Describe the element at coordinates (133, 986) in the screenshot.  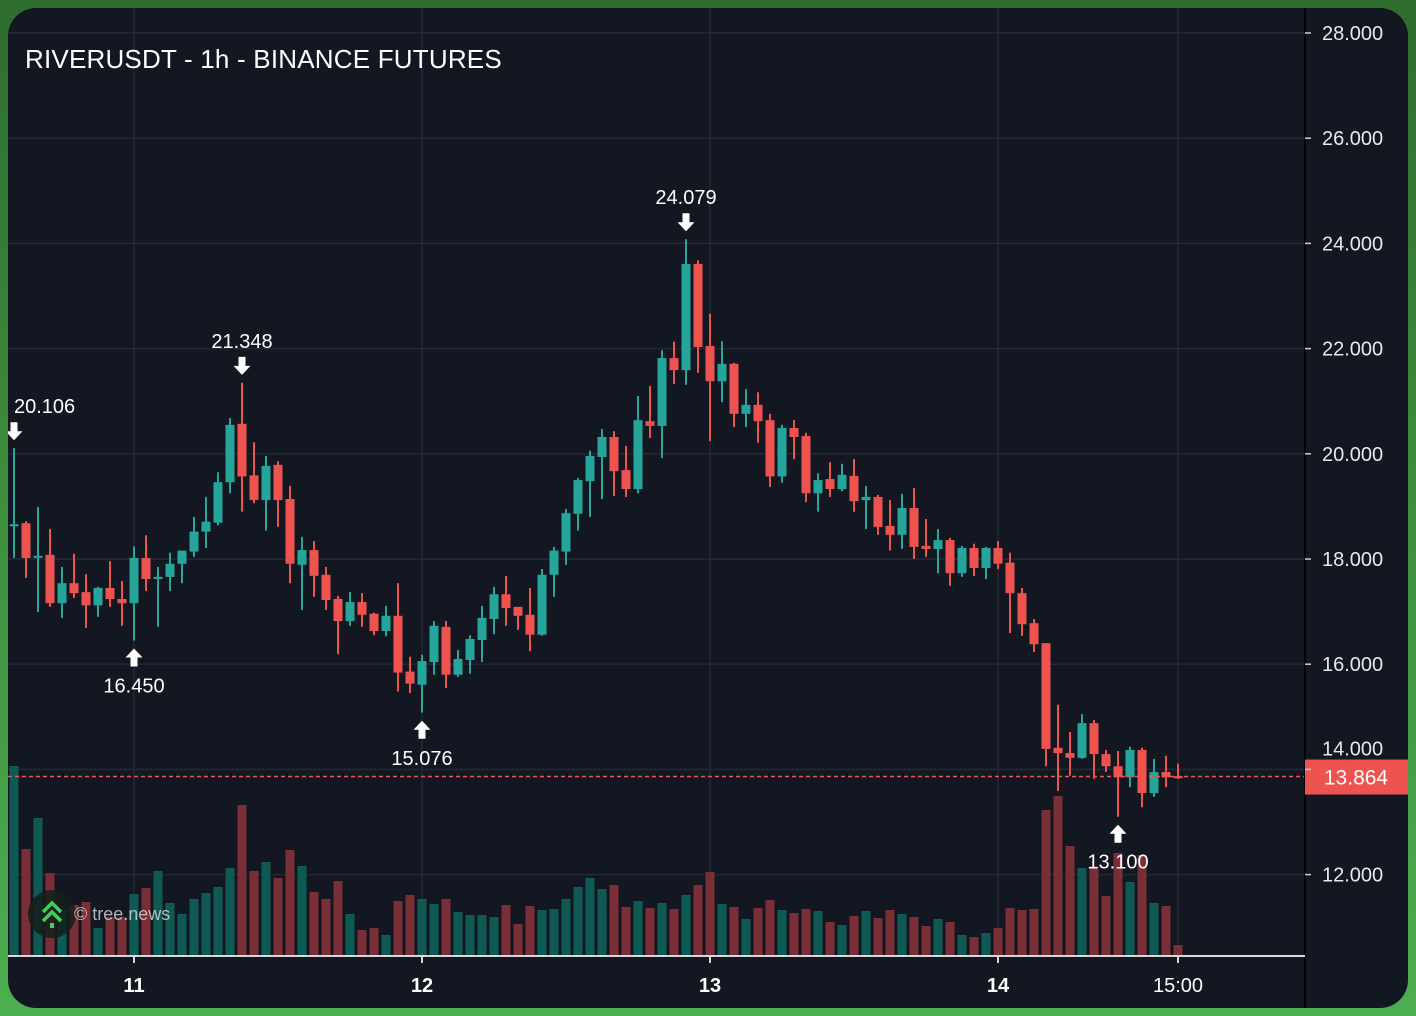
I see `x-tick-label: 11` at that location.